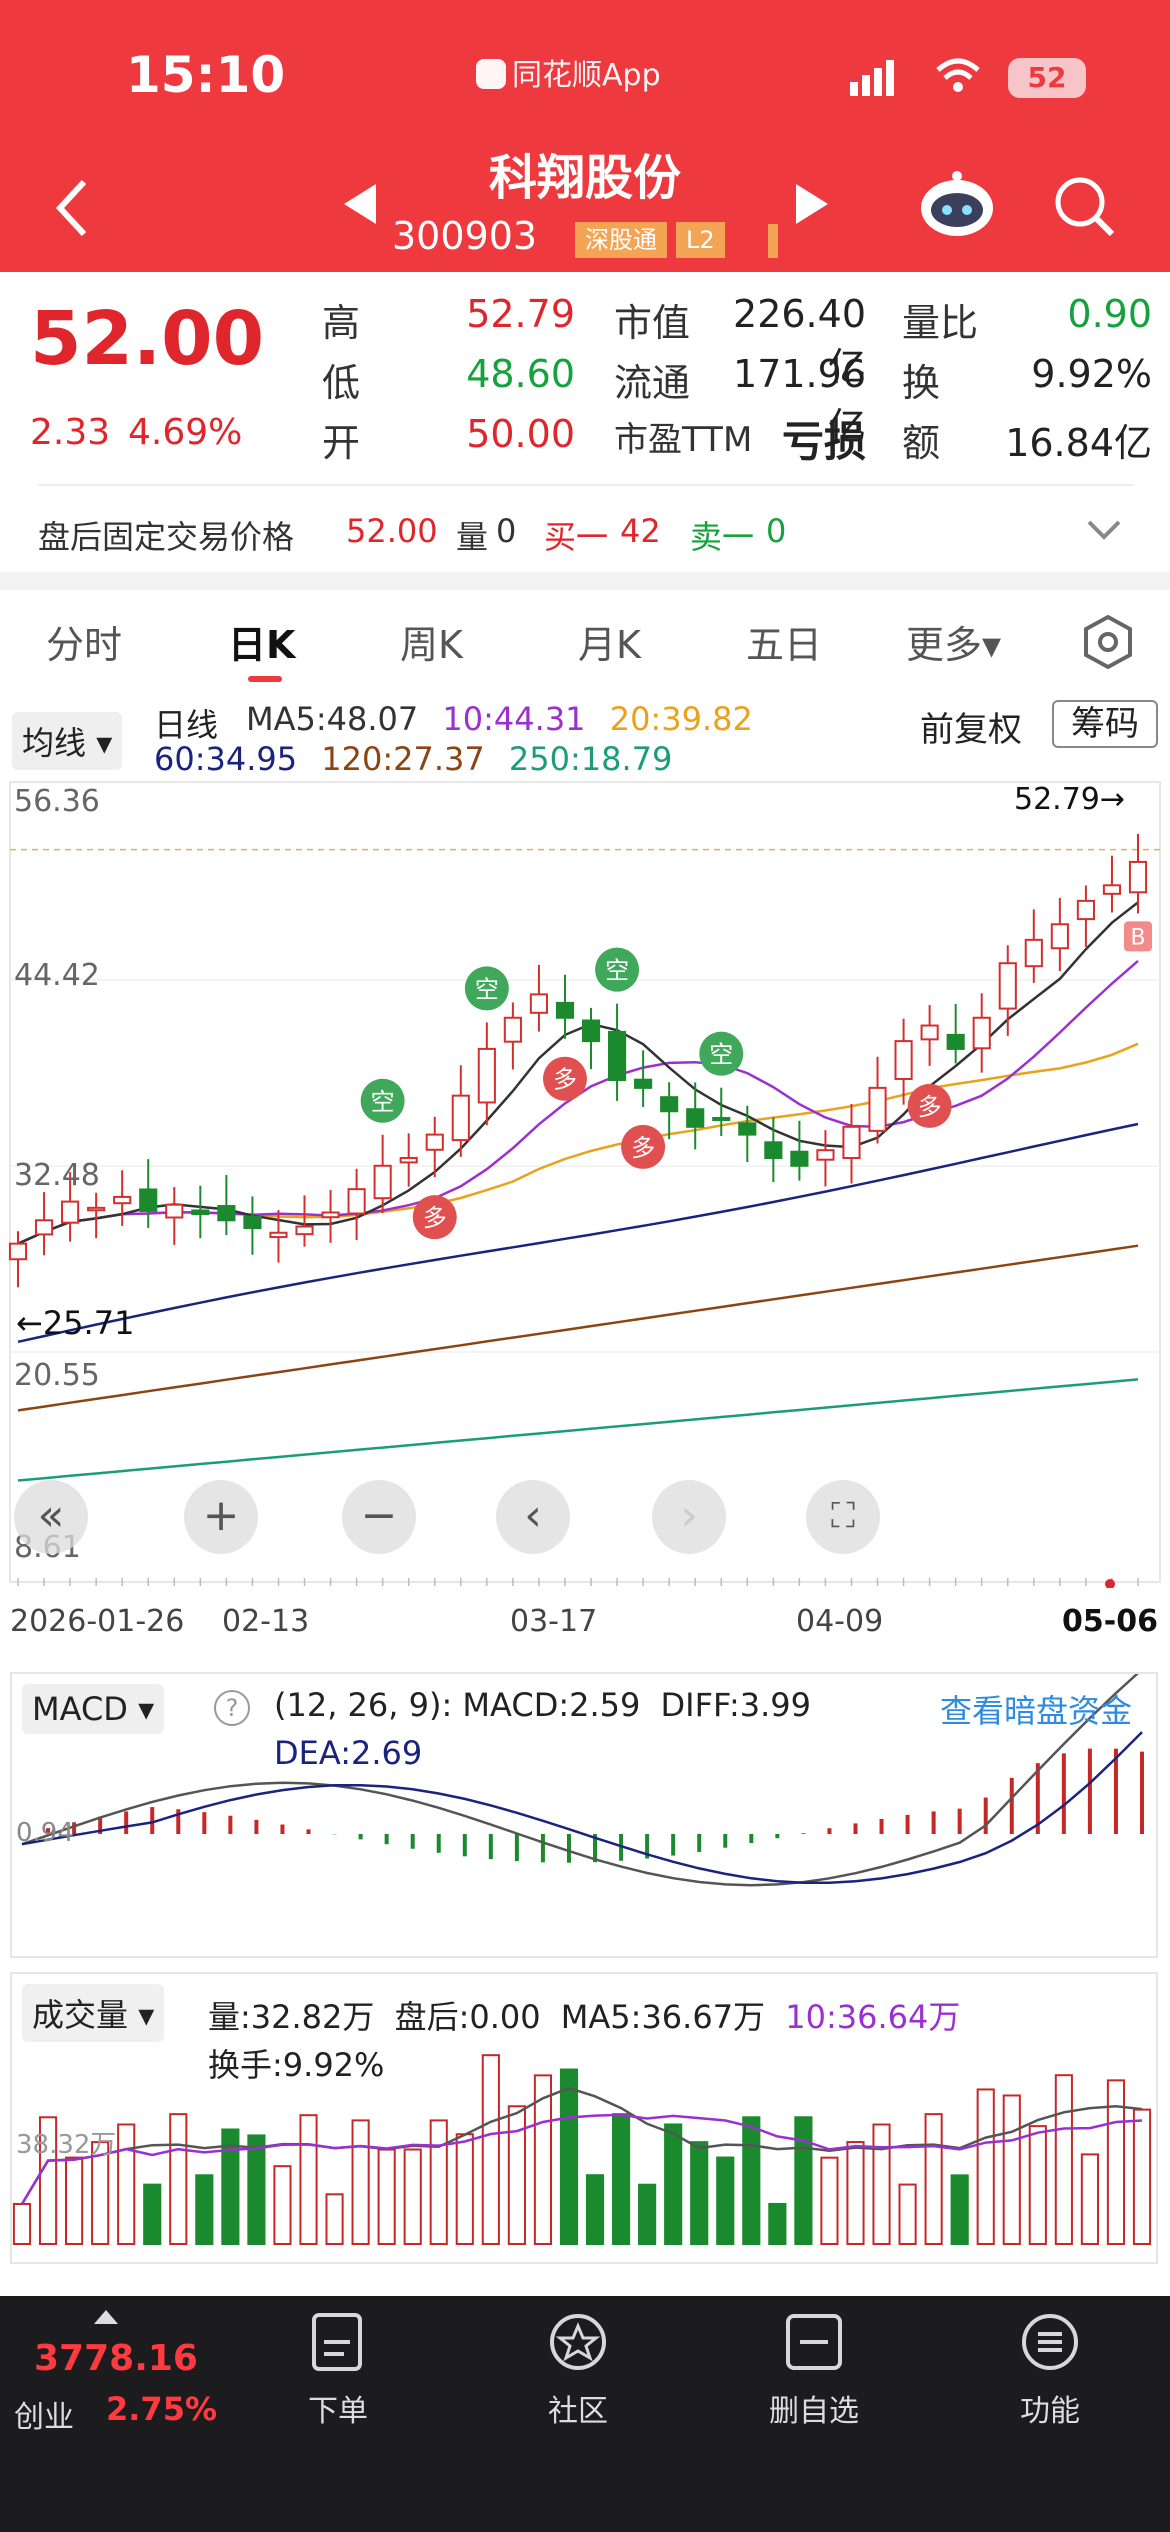 The width and height of the screenshot is (1170, 2532). I want to click on volume-chart, so click(584, 2118).